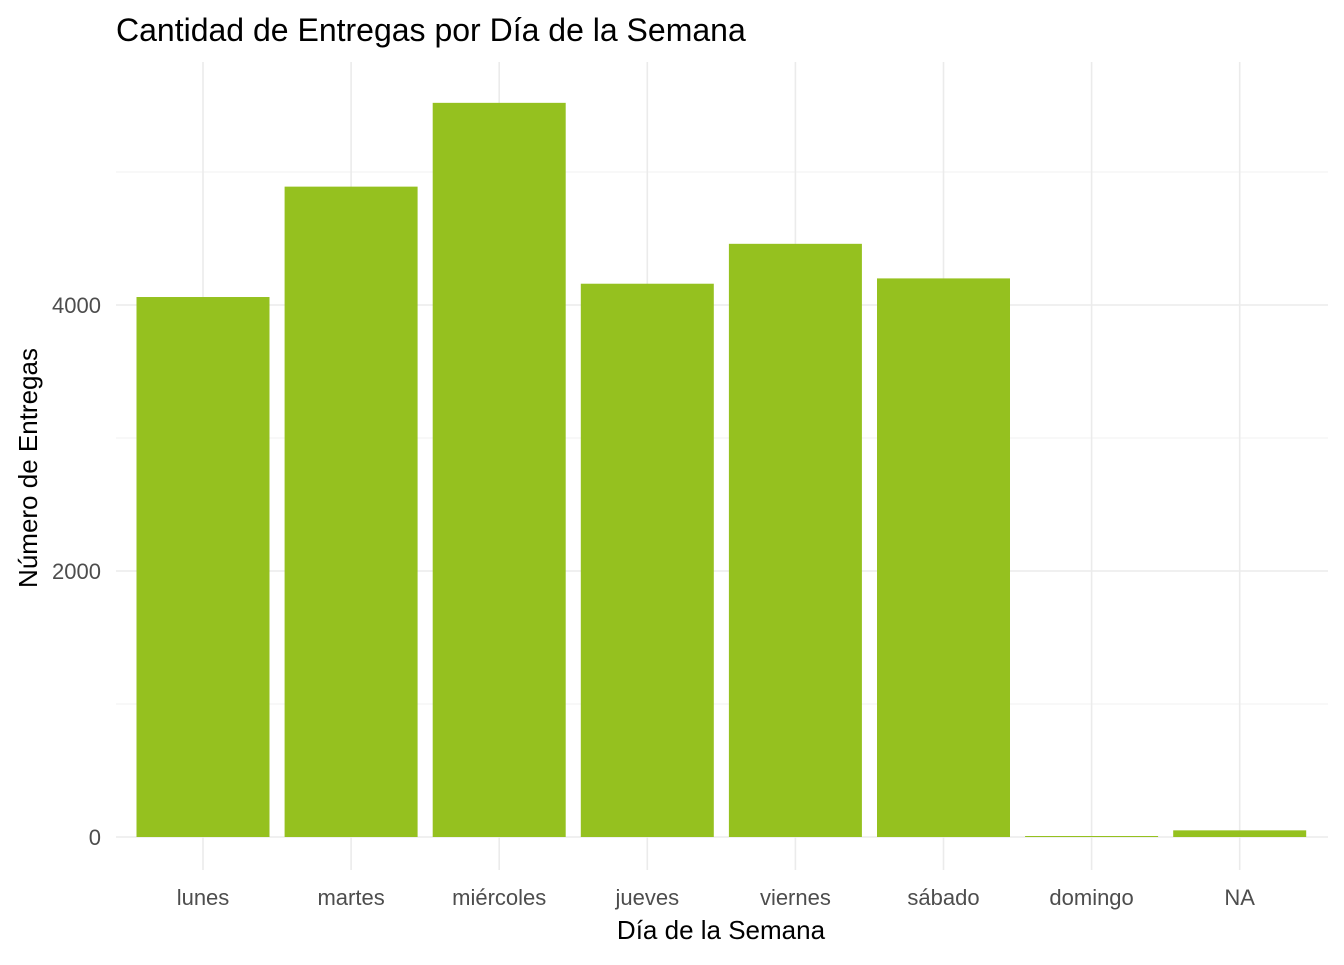 The image size is (1344, 965). What do you see at coordinates (795, 540) in the screenshot?
I see `bar-viernes` at bounding box center [795, 540].